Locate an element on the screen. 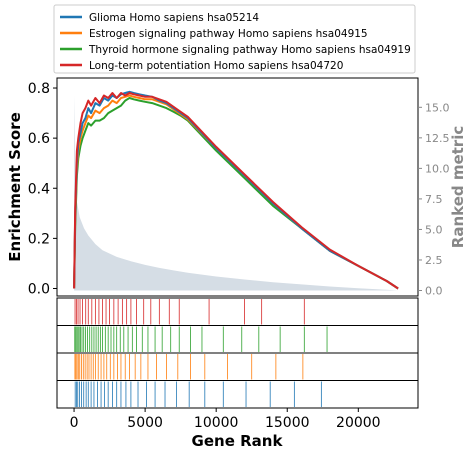 The width and height of the screenshot is (474, 456). x-axis-ticks: 0 5000 10000 15000 20000 is located at coordinates (225, 419).